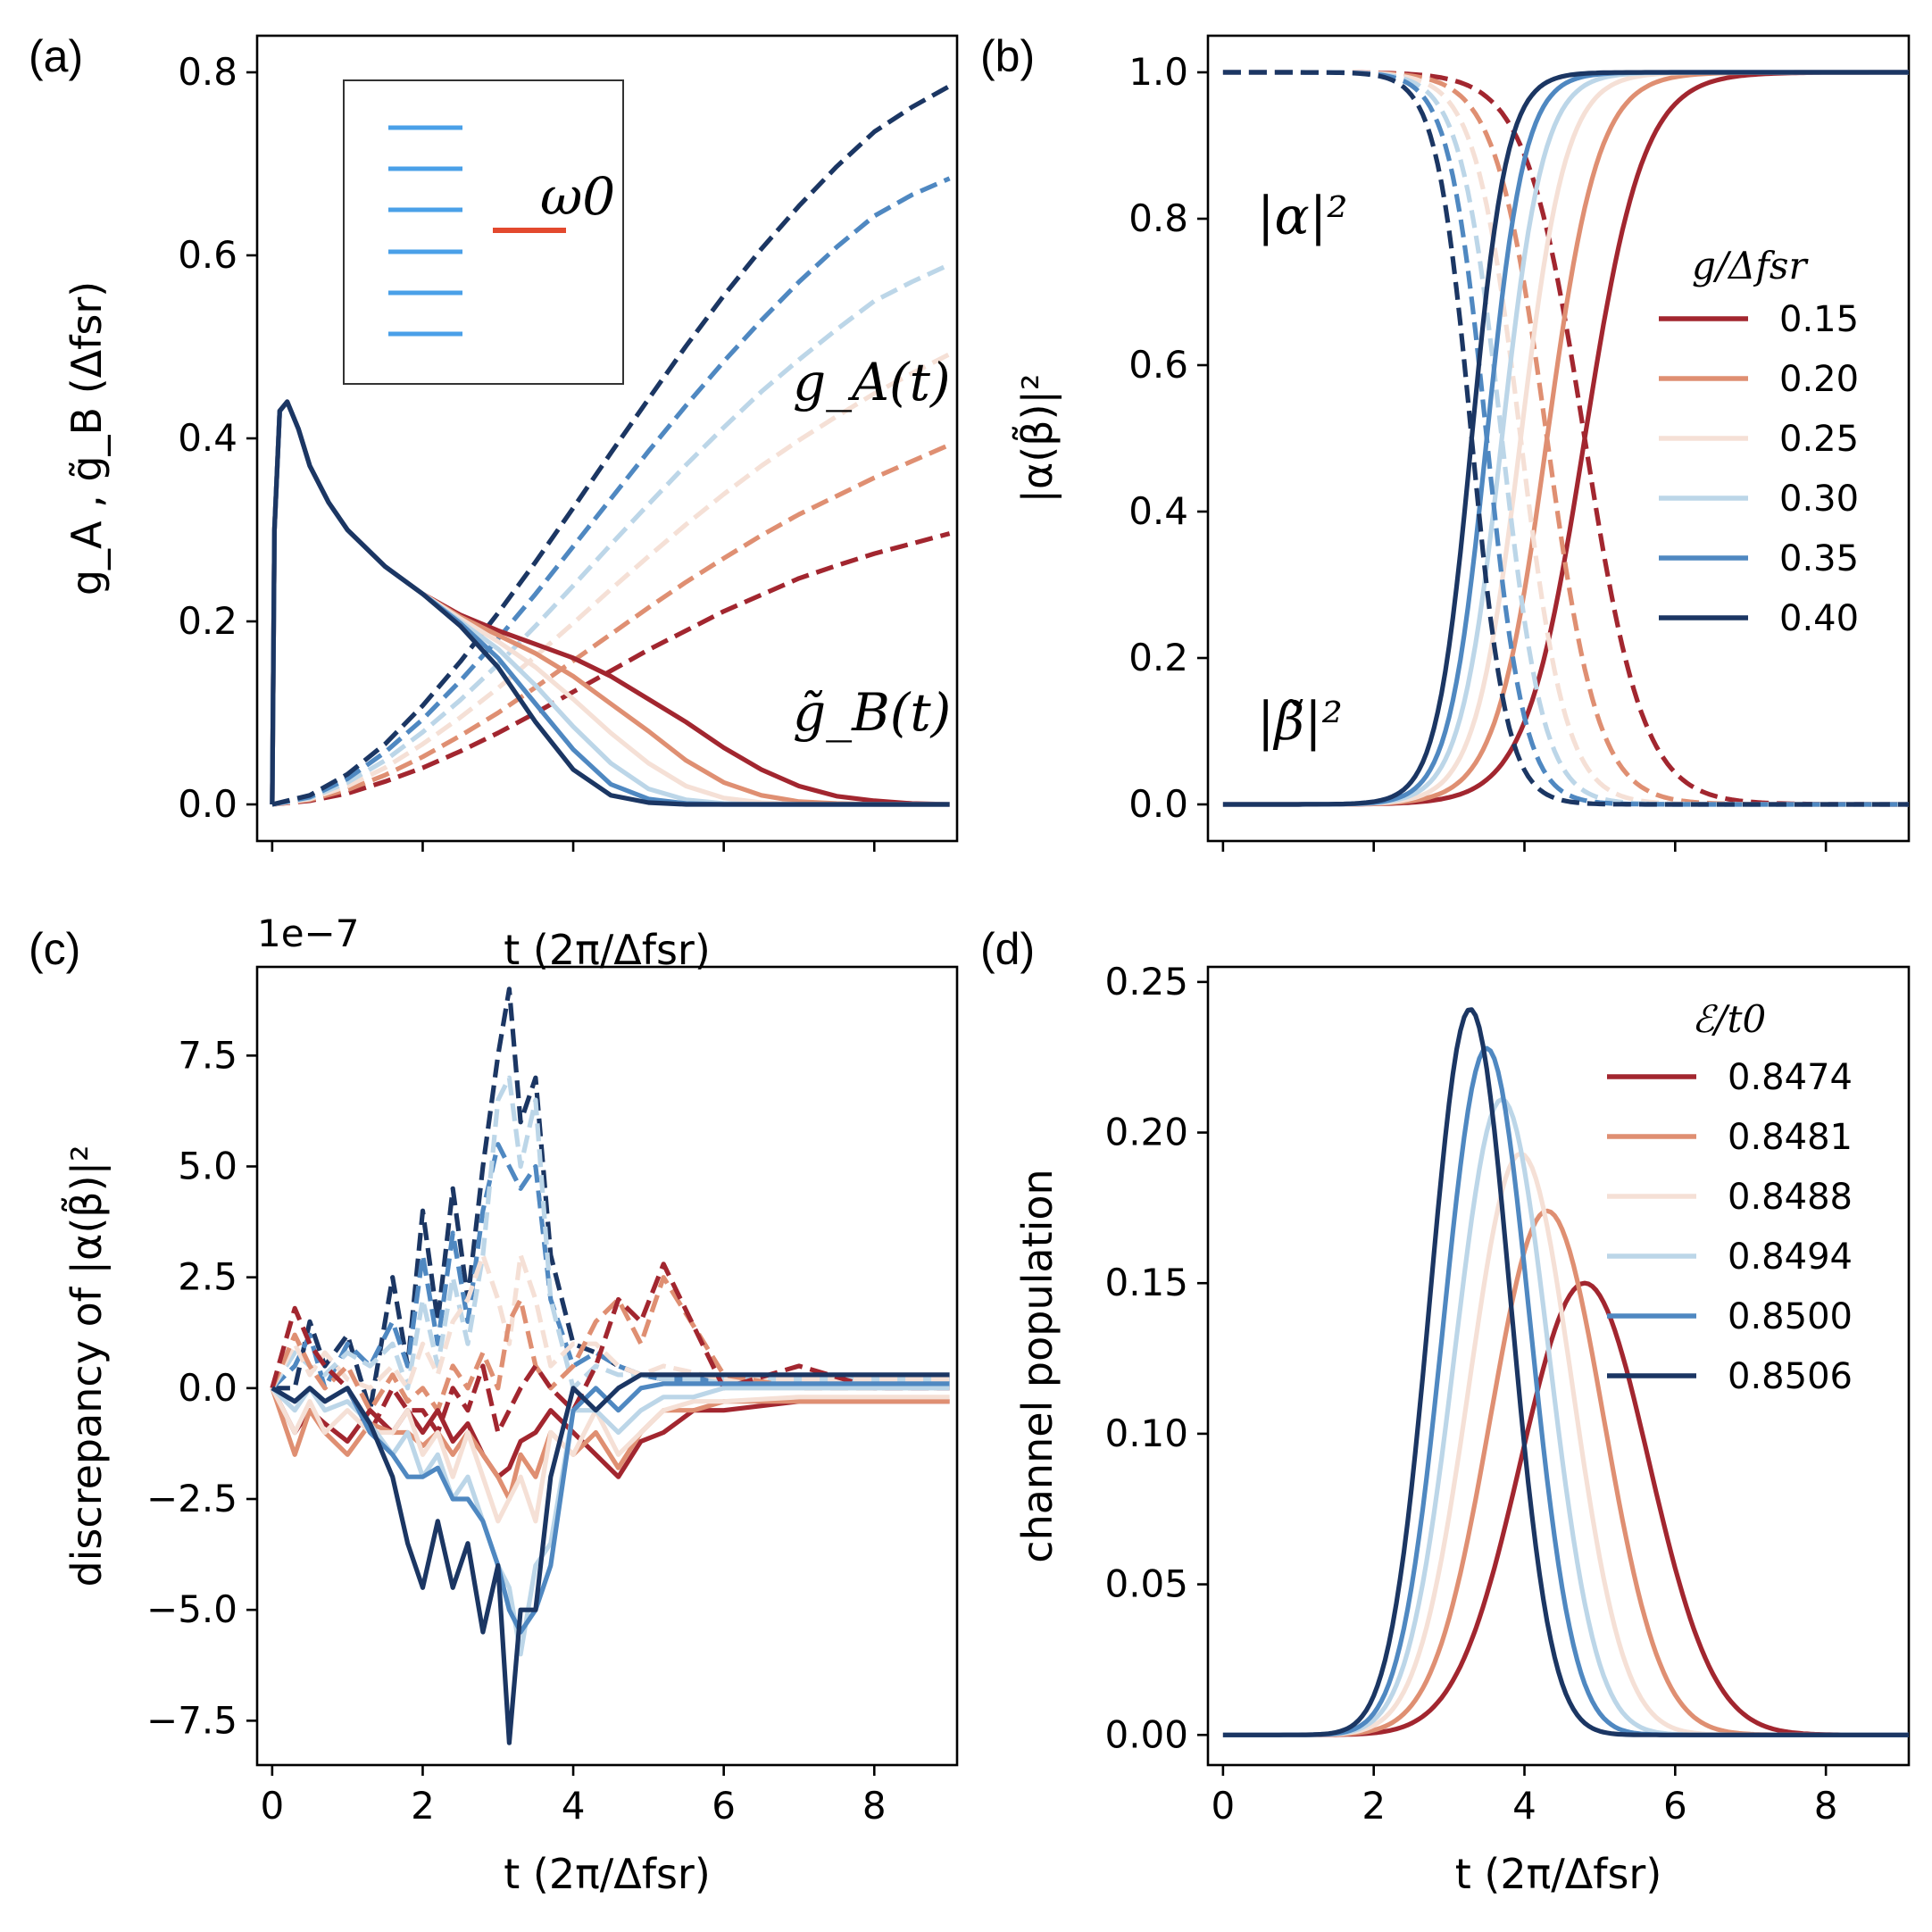 This screenshot has width=1932, height=1932. I want to click on y-tick-label: 7.5, so click(207, 1055).